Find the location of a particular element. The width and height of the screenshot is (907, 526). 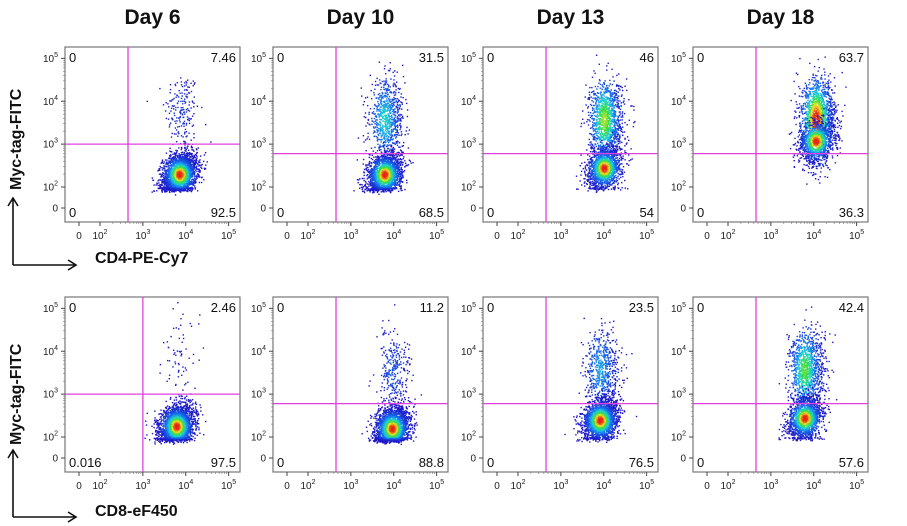

quadrant-value-ur: 2.46 is located at coordinates (223, 307).